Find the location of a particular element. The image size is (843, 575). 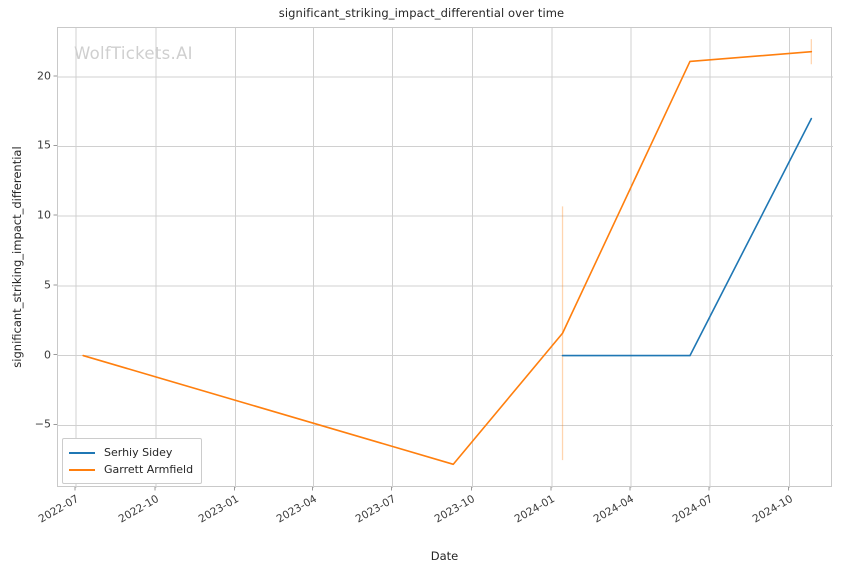

y-tick-label: 10 is located at coordinates (44, 215).